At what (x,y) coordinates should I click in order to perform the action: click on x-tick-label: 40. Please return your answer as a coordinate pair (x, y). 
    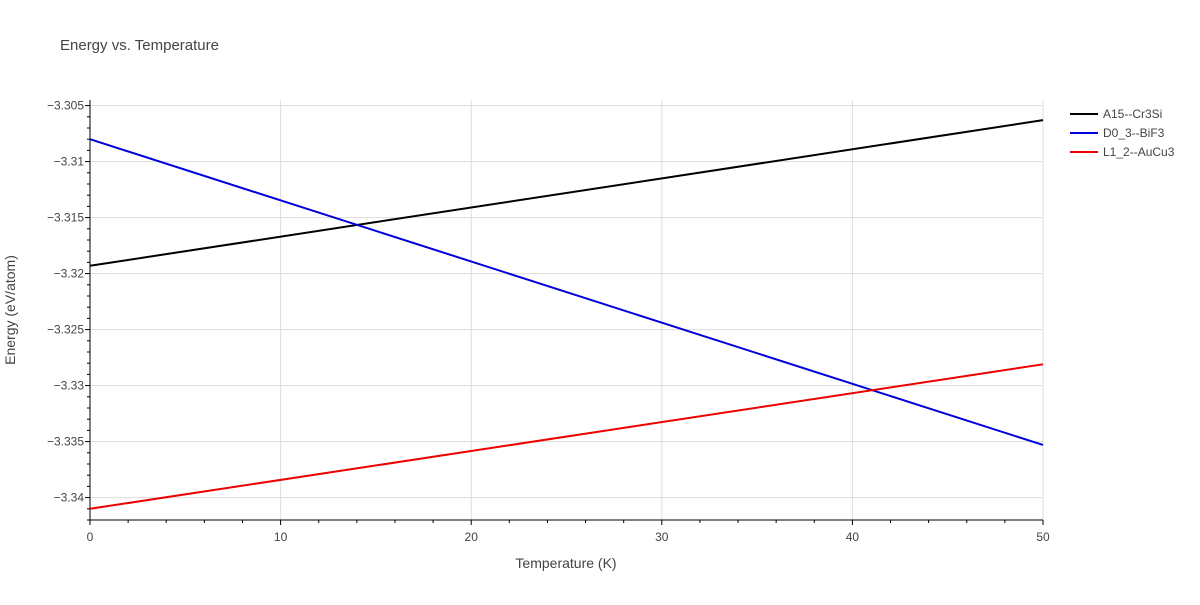
    Looking at the image, I should click on (853, 537).